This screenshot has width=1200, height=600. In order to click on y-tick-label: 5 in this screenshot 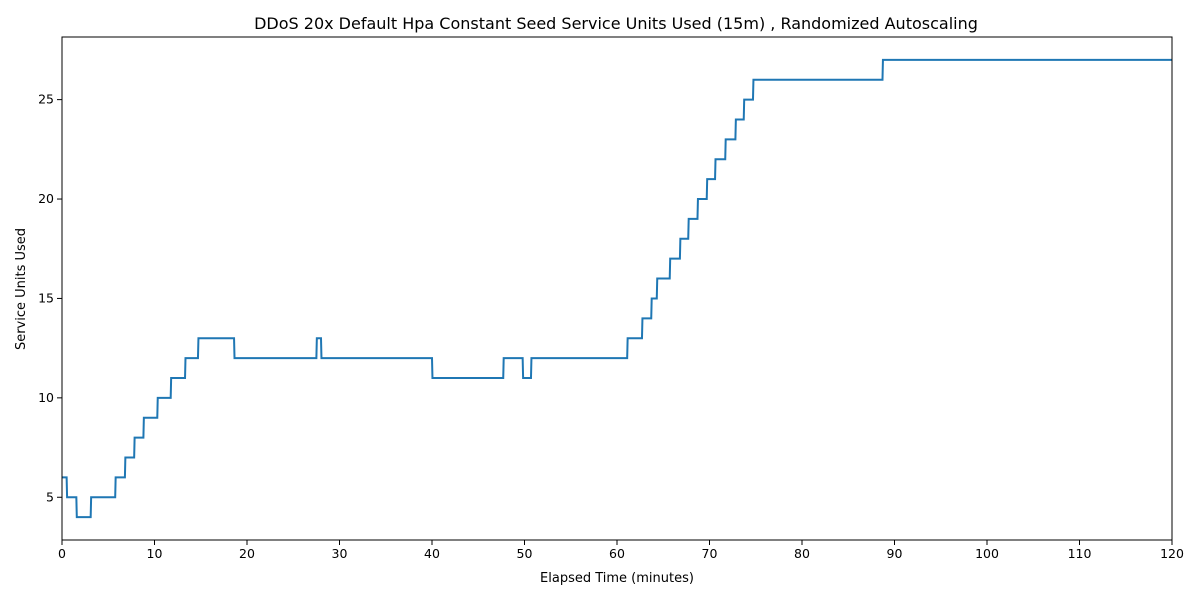, I will do `click(50, 496)`.